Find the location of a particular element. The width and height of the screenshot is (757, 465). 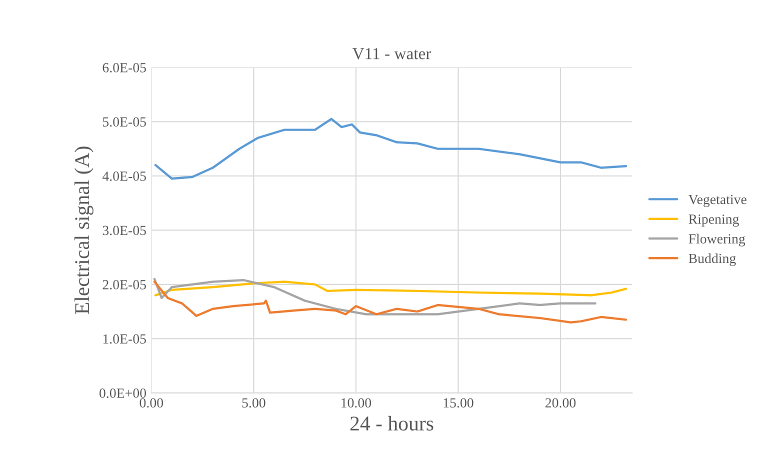

y-axis-title: Electrical signal (A) is located at coordinates (84, 230).